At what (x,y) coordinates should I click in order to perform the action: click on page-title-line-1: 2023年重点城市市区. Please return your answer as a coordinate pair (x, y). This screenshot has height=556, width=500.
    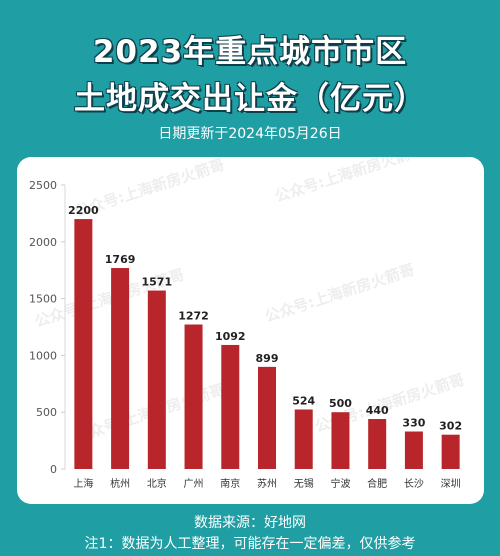
    Looking at the image, I should click on (250, 52).